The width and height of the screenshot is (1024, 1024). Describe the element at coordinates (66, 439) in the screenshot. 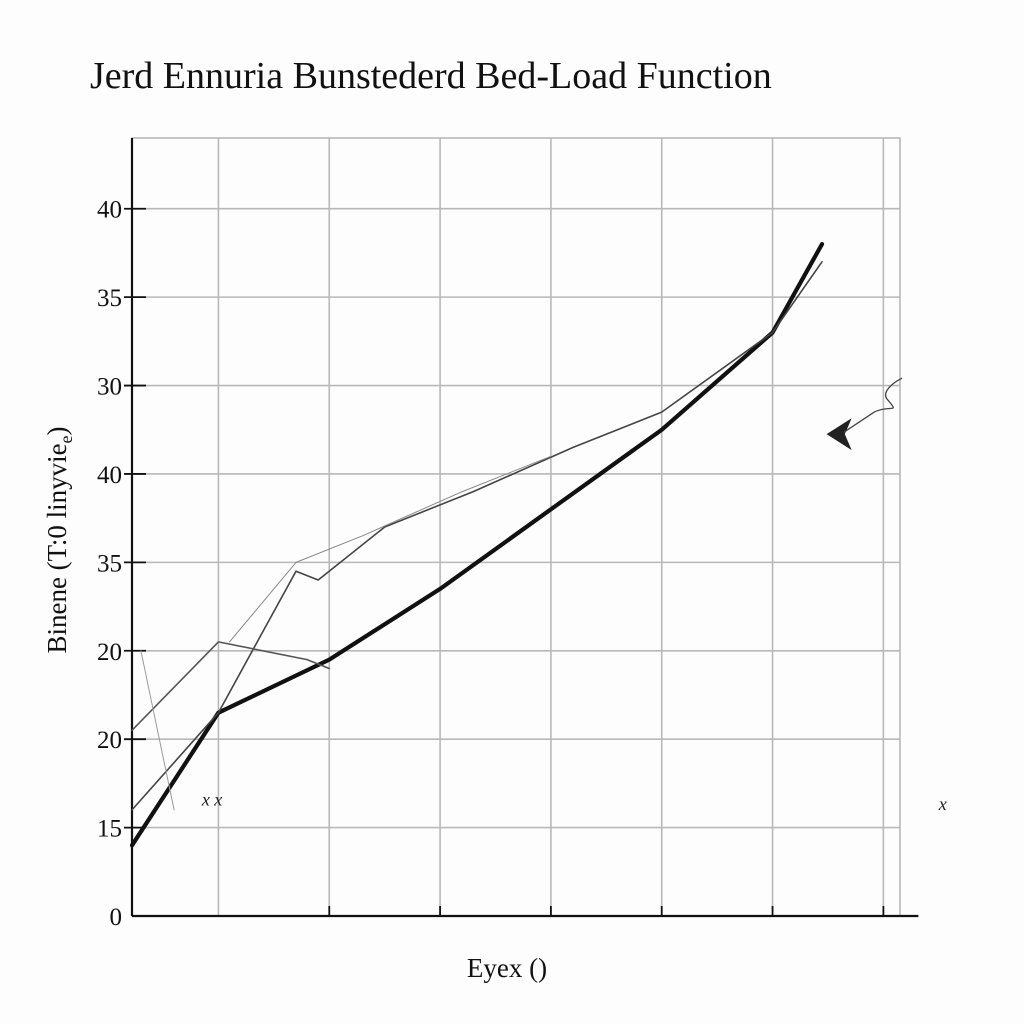

I see `y-axis-label-subscript: e` at that location.